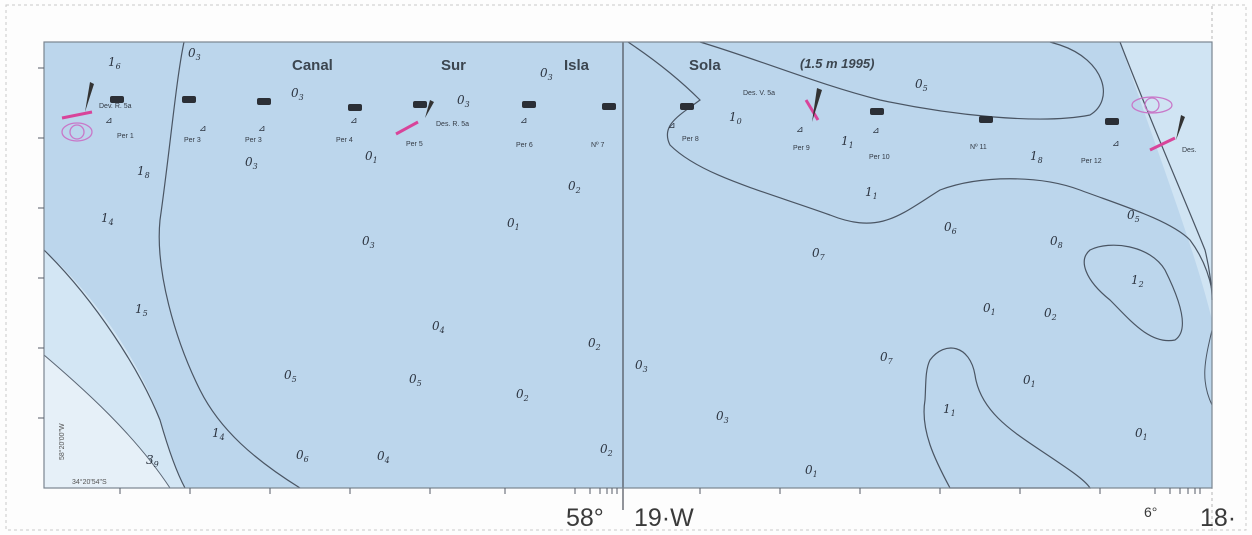 The height and width of the screenshot is (535, 1252). I want to click on shallow-zone-corner, so click(107, 421).